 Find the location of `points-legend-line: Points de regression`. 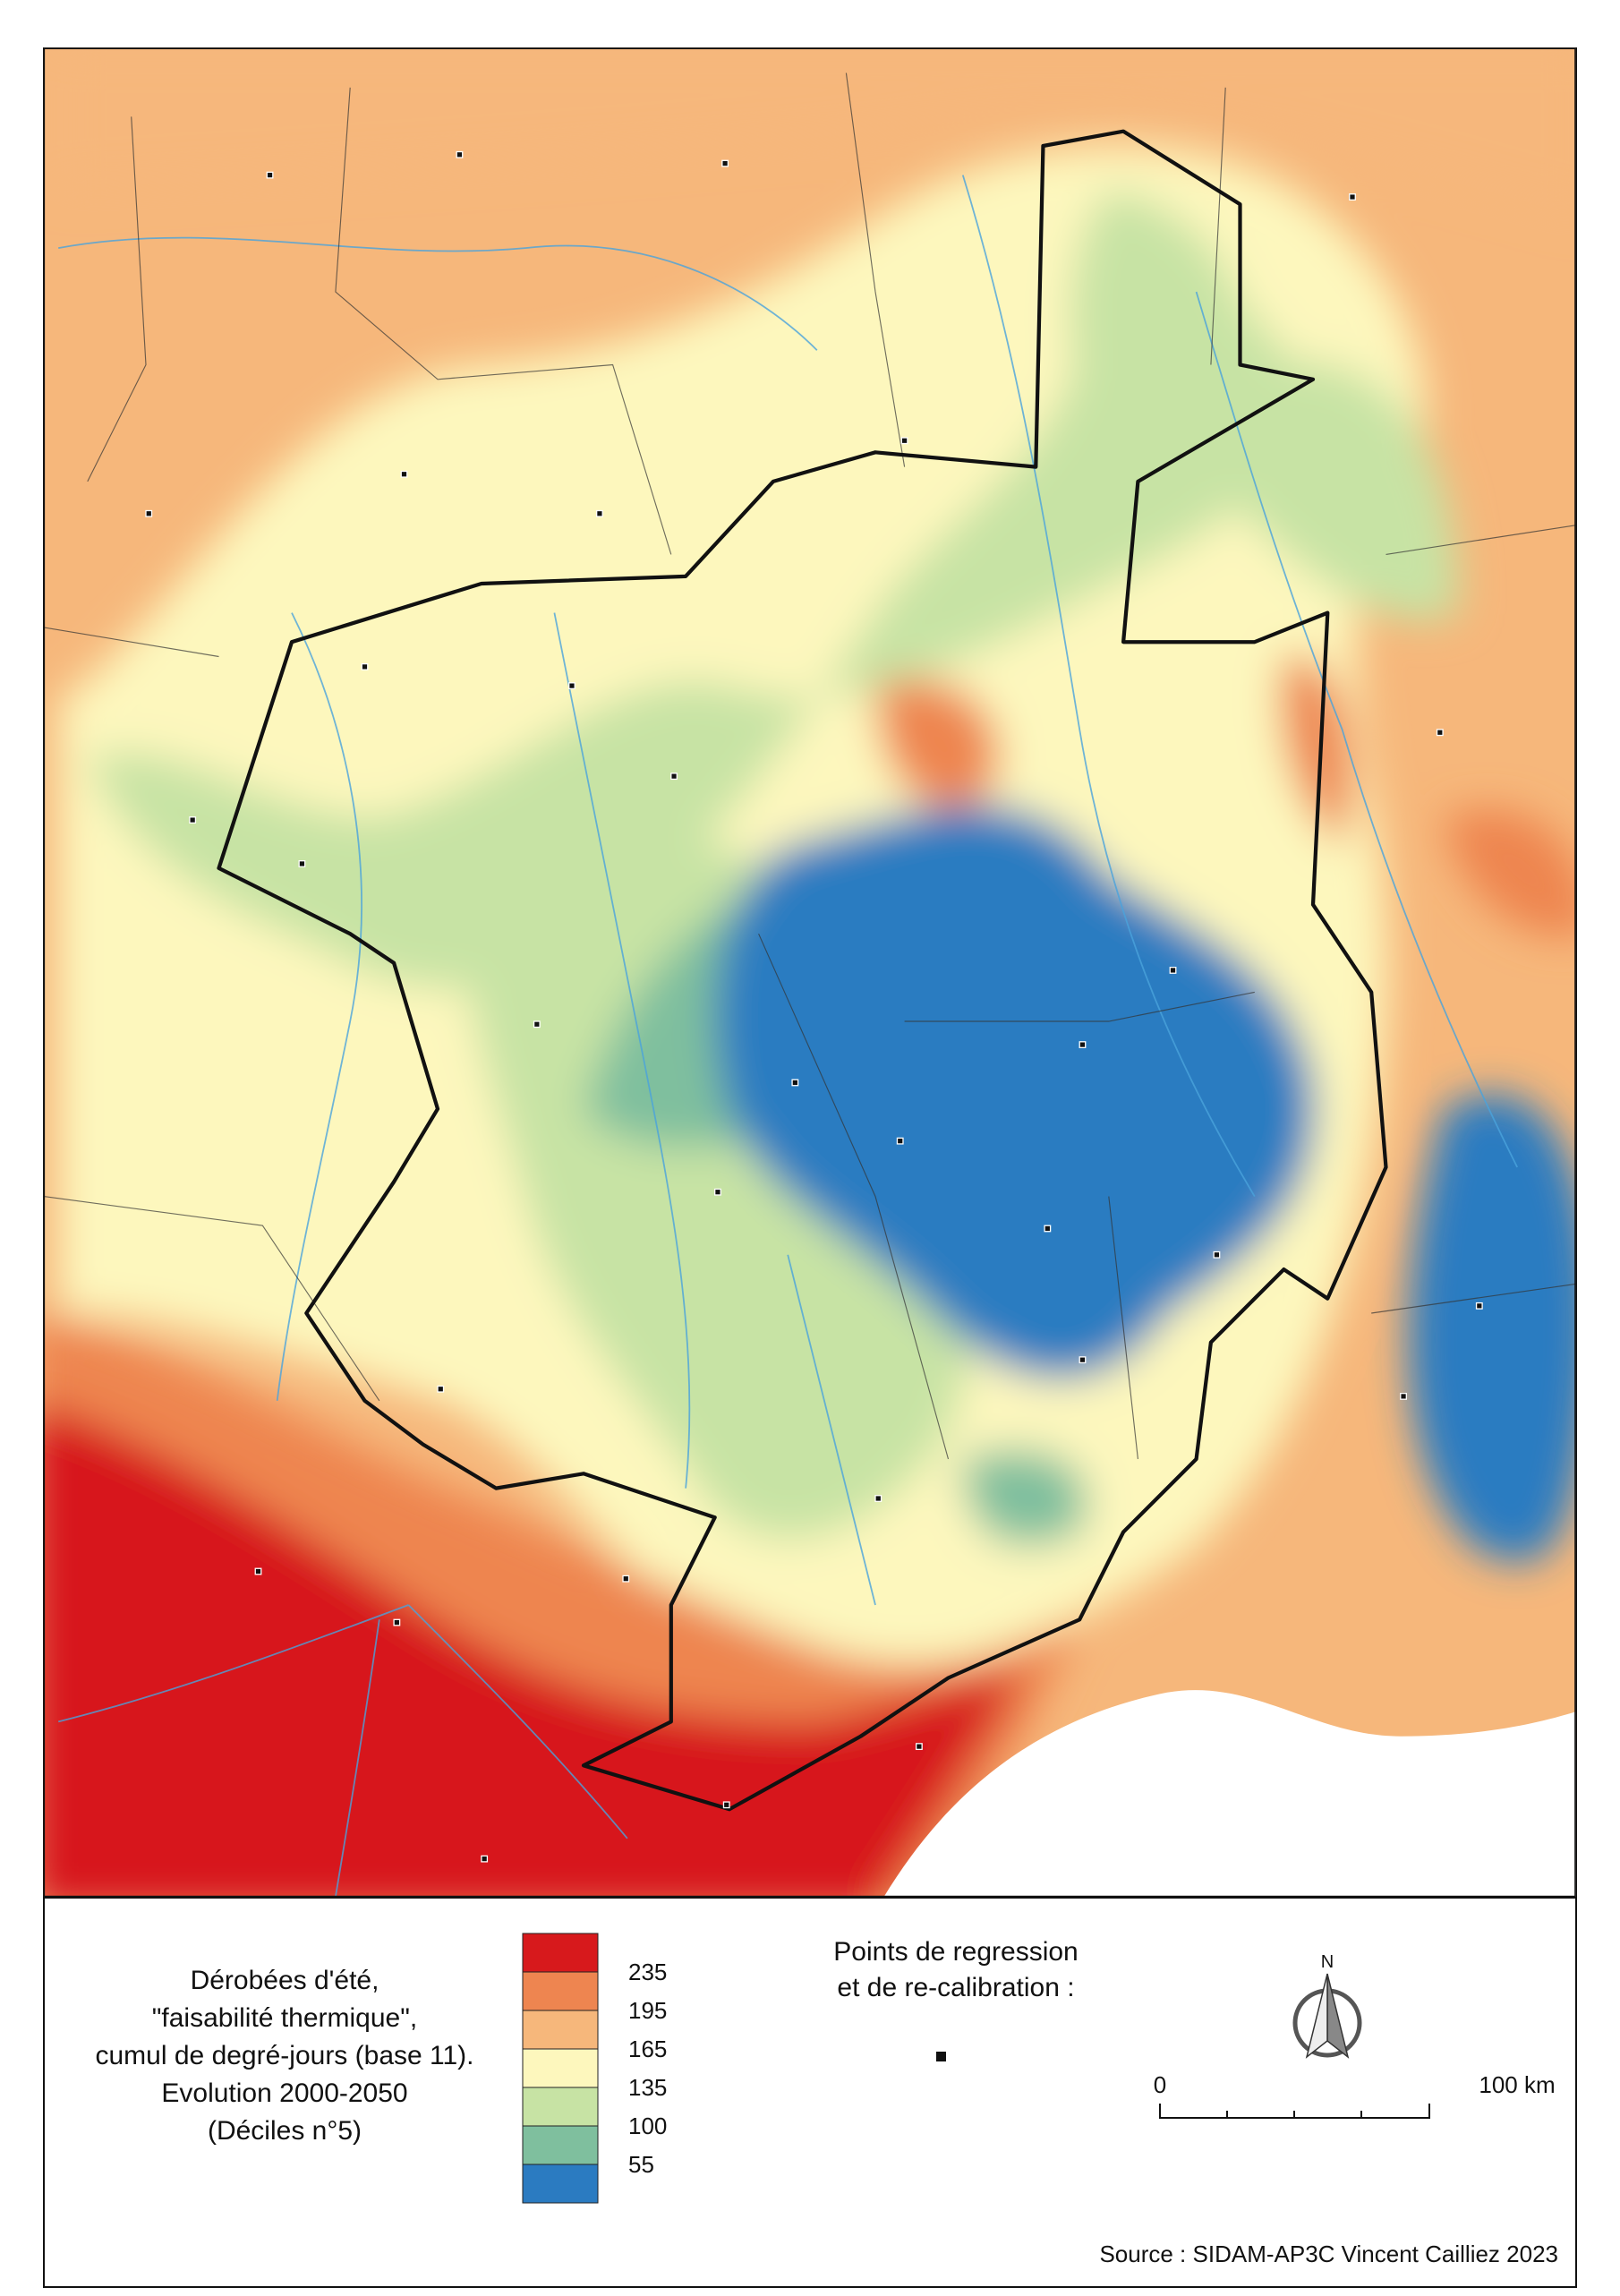

points-legend-line: Points de regression is located at coordinates (956, 1952).